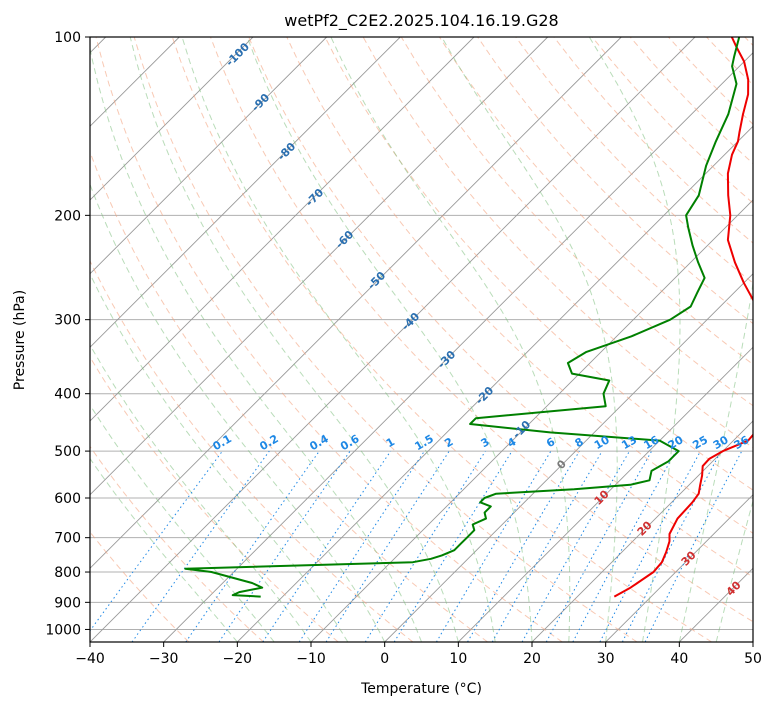  What do you see at coordinates (753, 659) in the screenshot?
I see `x-tick-label: 50` at bounding box center [753, 659].